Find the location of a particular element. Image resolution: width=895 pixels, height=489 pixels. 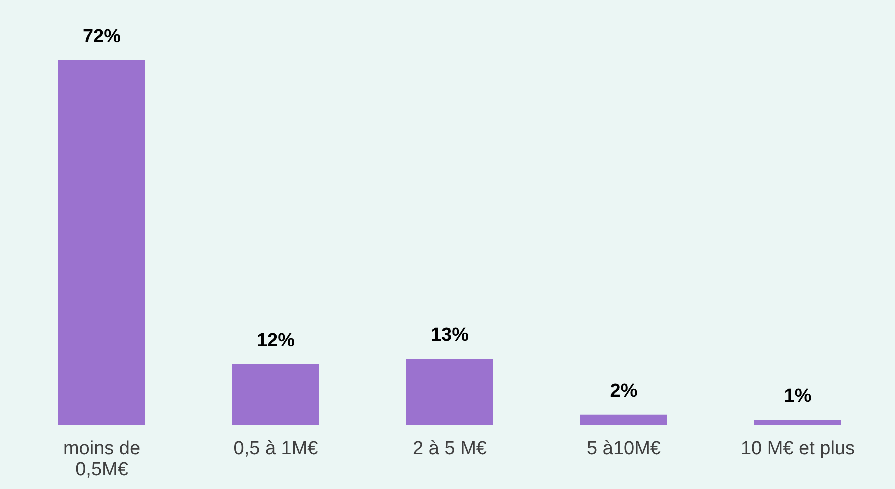

data-label: 13% is located at coordinates (450, 335).